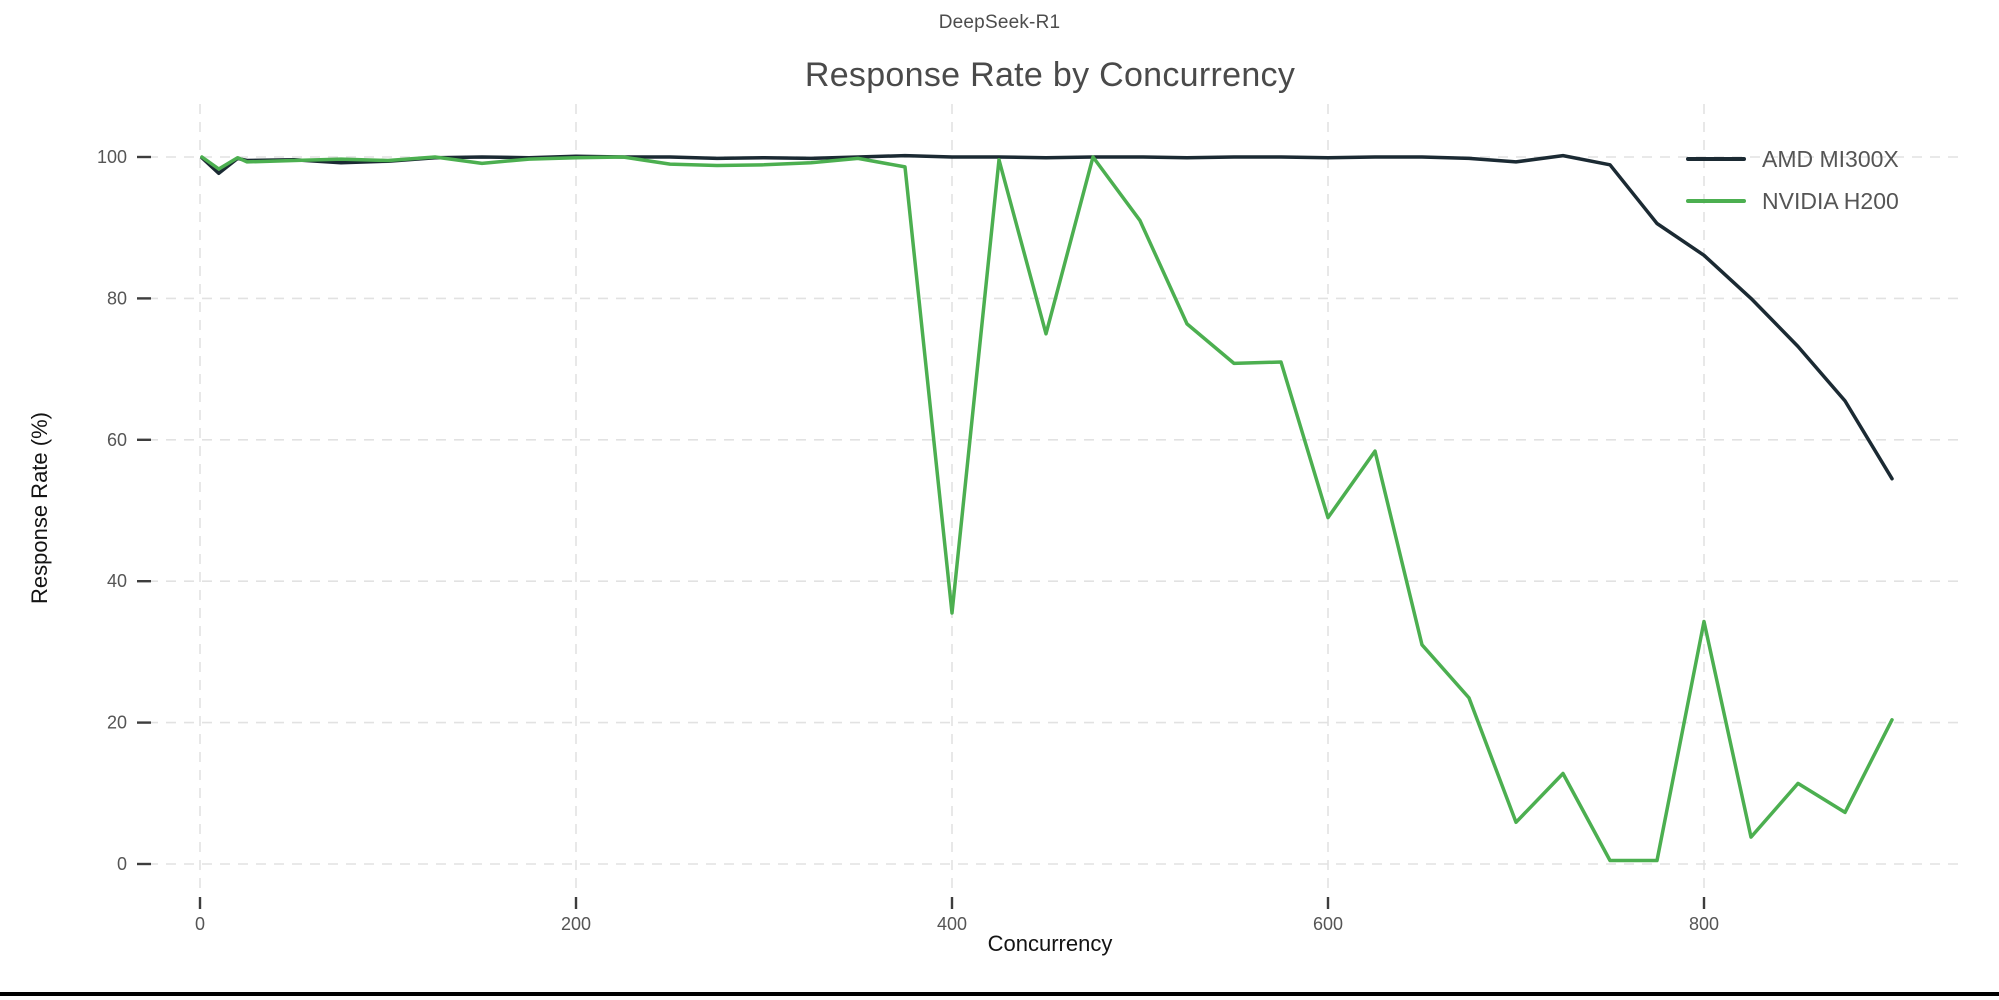 Image resolution: width=1999 pixels, height=1000 pixels. Describe the element at coordinates (576, 924) in the screenshot. I see `svg-text: 200` at that location.